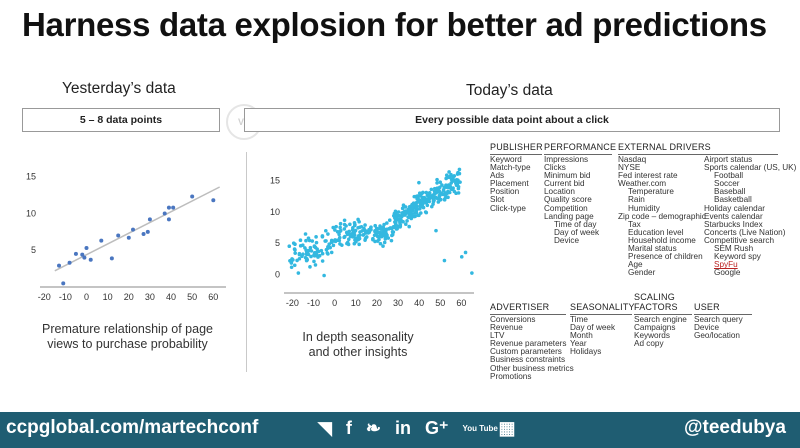 Image resolution: width=800 pixels, height=448 pixels. What do you see at coordinates (507, 428) in the screenshot?
I see `slideshare-icon: ▦` at bounding box center [507, 428].